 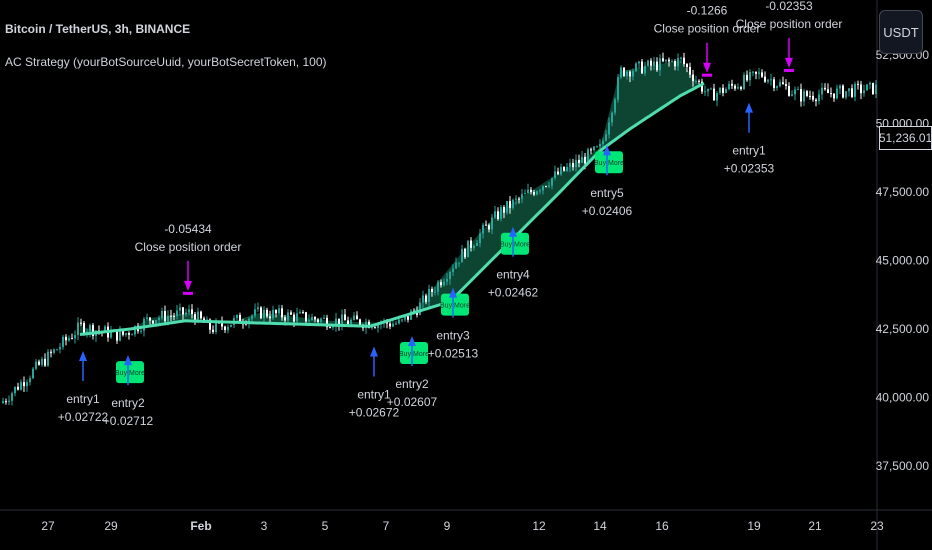 I want to click on x-tick-label: 7, so click(x=386, y=526).